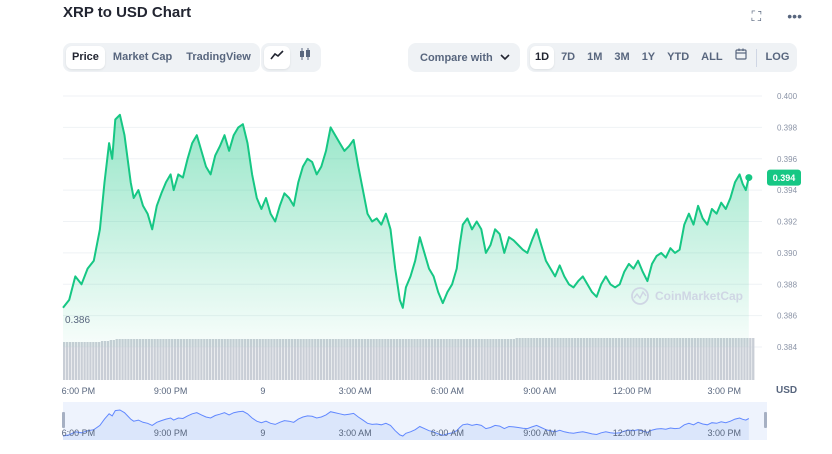 The image size is (832, 454). Describe the element at coordinates (787, 190) in the screenshot. I see `y-tick-label: 0.394` at that location.